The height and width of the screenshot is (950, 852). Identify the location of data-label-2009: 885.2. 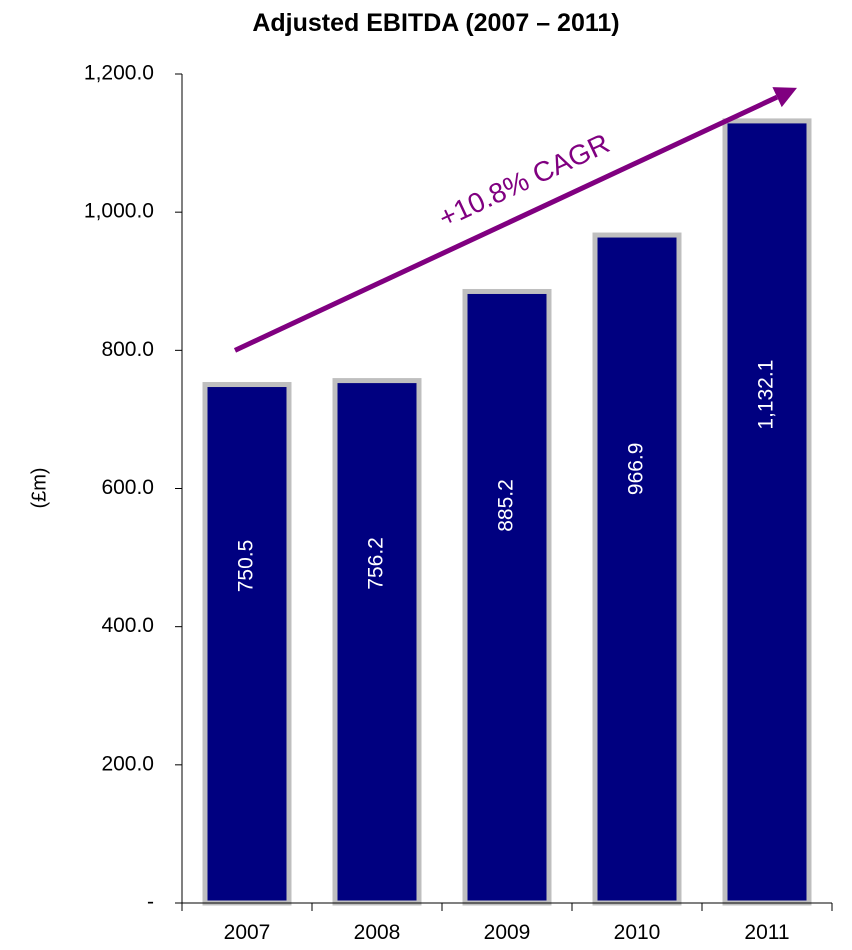
(506, 505).